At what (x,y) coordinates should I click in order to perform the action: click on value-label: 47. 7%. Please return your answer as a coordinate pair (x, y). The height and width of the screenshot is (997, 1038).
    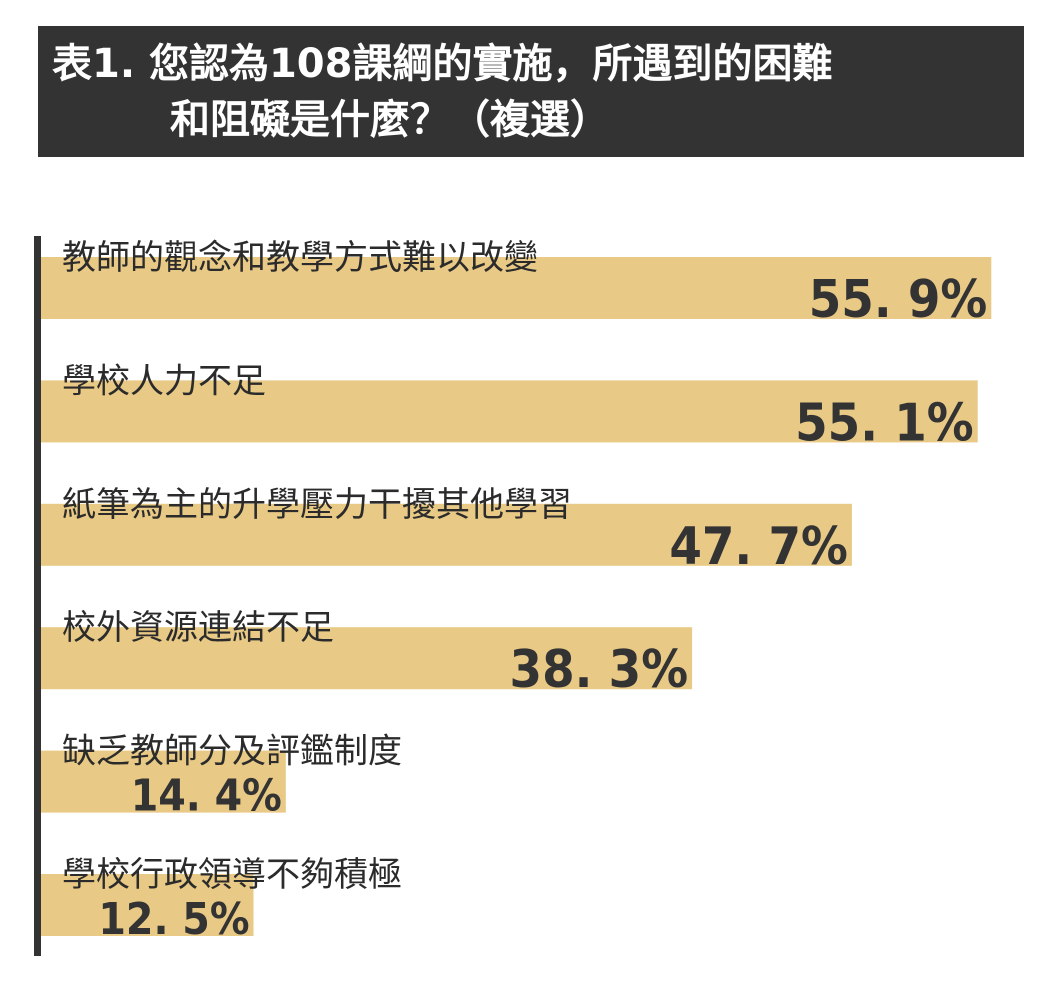
    Looking at the image, I should click on (758, 547).